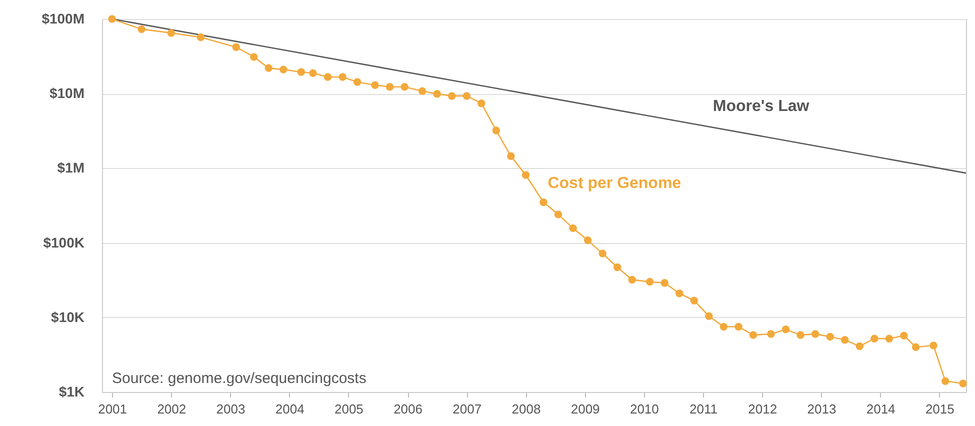 The height and width of the screenshot is (426, 975). I want to click on x-tick-label: 2005, so click(349, 409).